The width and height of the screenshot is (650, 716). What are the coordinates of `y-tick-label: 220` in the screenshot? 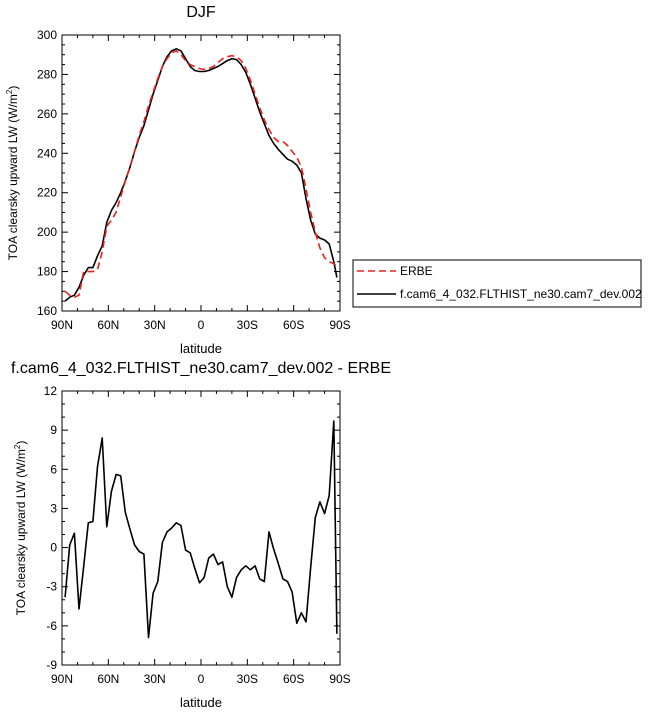 It's located at (47, 193).